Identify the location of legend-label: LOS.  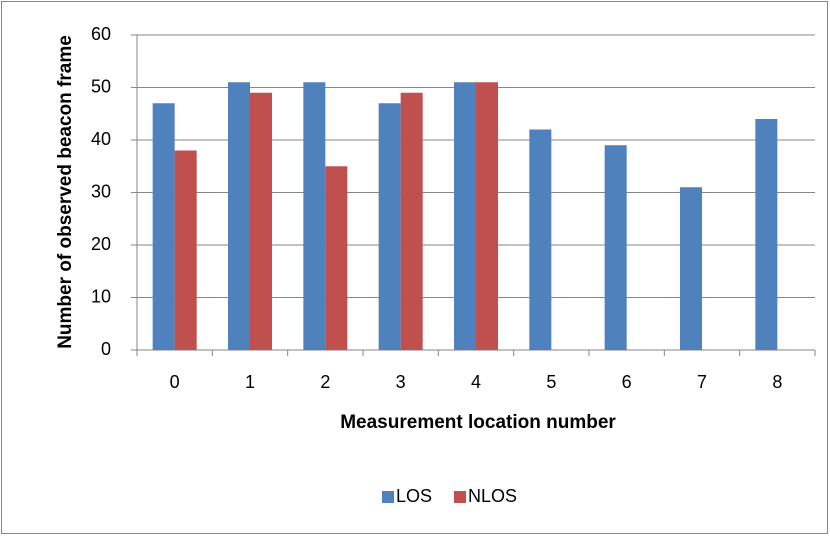
(414, 496).